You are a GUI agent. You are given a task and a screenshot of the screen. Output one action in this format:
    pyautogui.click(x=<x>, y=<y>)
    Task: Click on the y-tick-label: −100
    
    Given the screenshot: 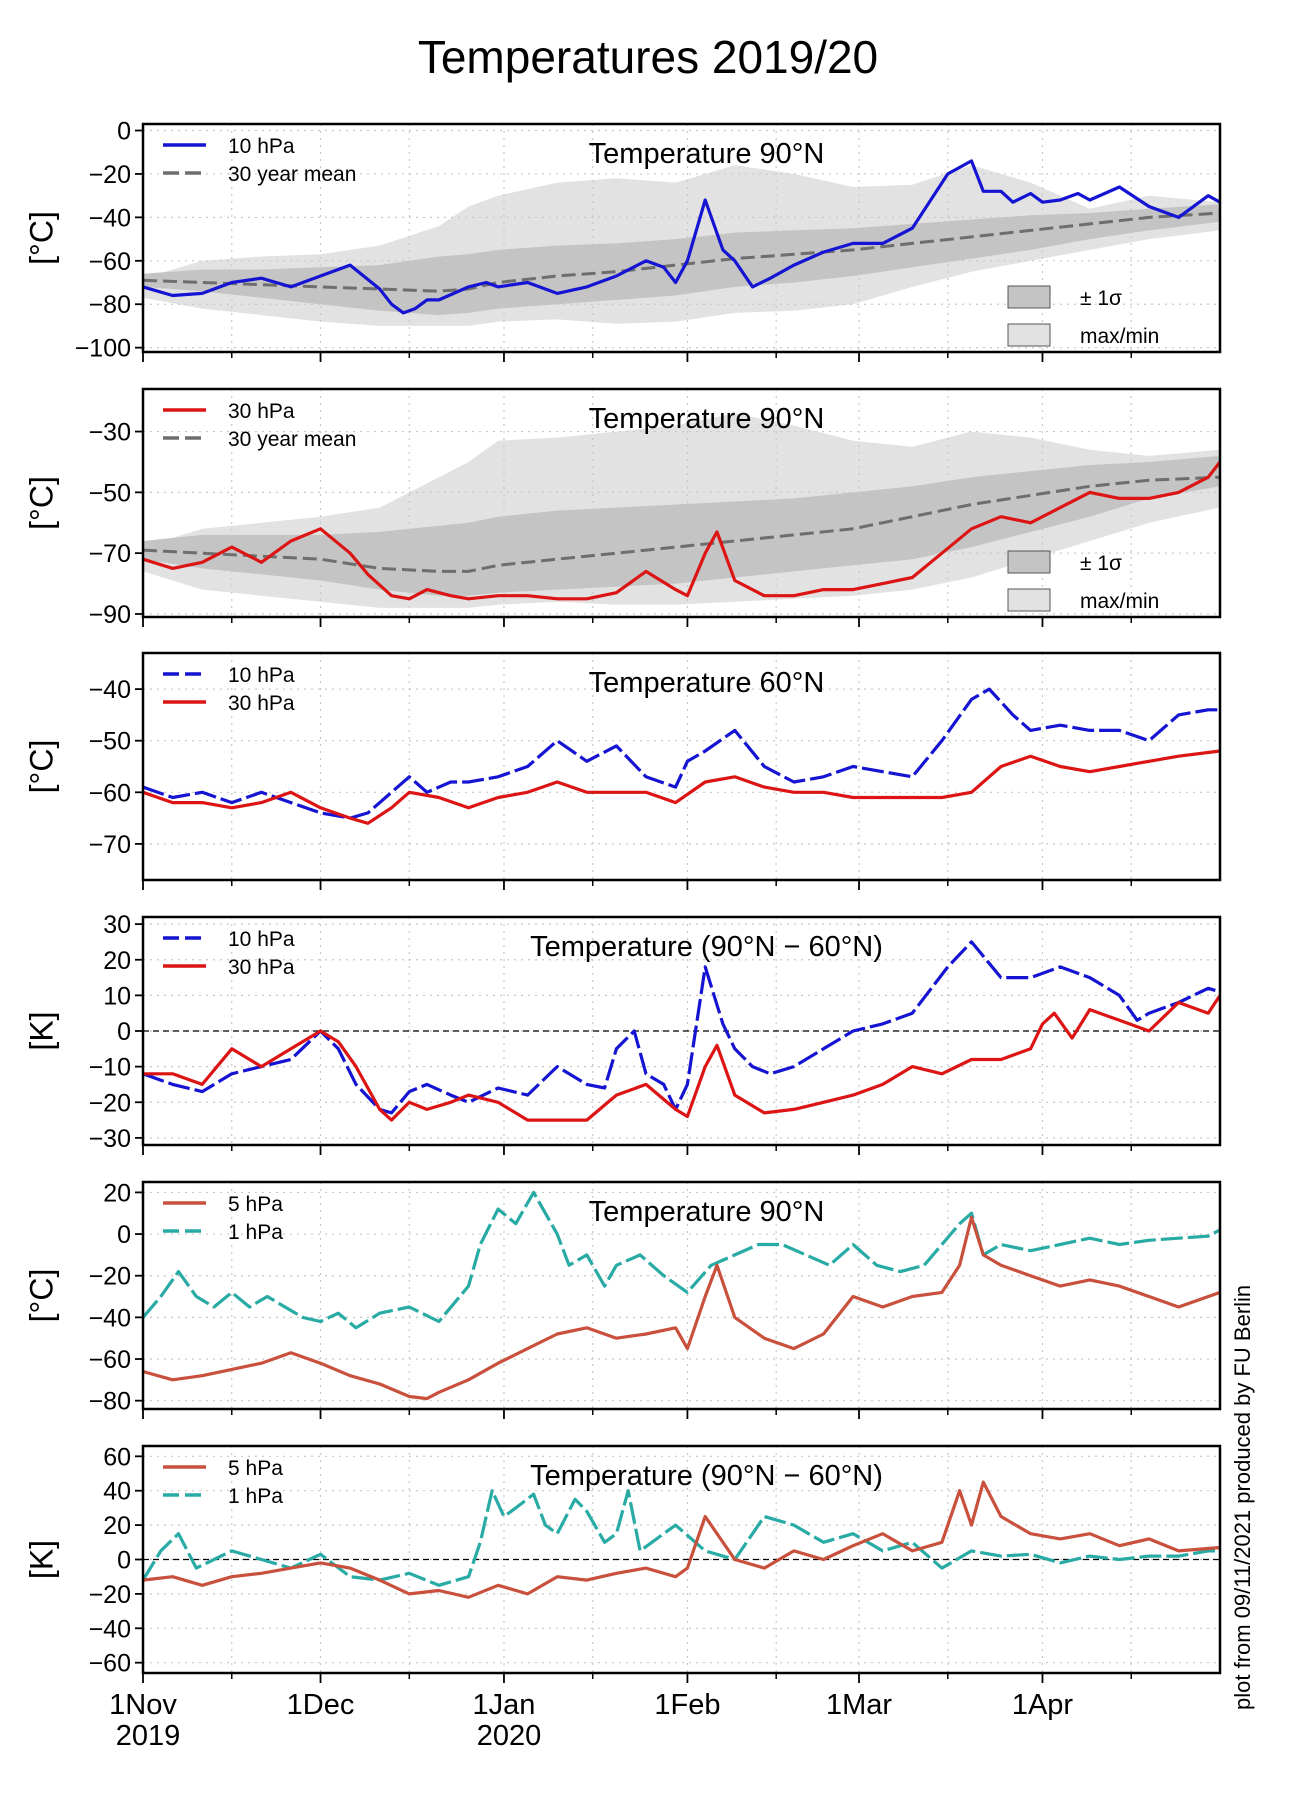 What is the action you would take?
    pyautogui.click(x=103, y=349)
    